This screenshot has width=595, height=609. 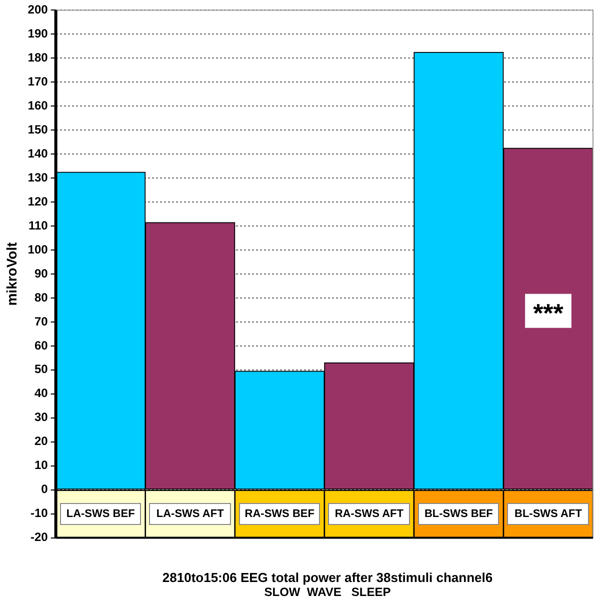 I want to click on y-tick-label: 100, so click(x=38, y=249).